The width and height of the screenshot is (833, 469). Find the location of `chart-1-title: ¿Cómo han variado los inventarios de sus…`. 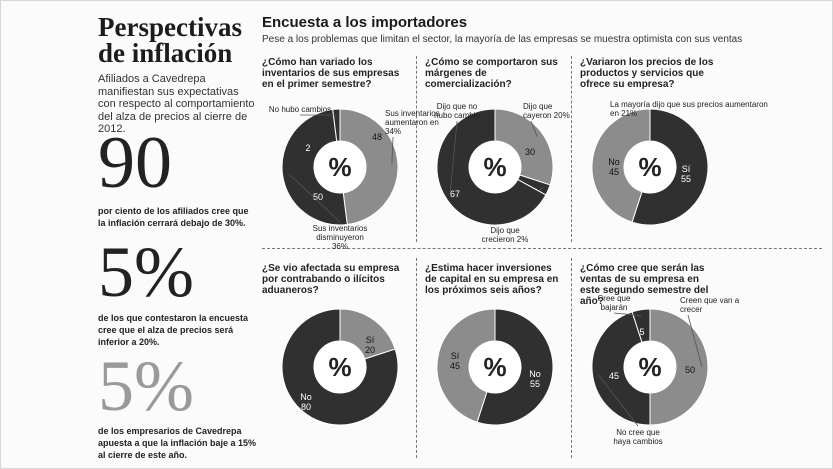

chart-1-title: ¿Cómo han variado los inventarios de sus… is located at coordinates (331, 73).